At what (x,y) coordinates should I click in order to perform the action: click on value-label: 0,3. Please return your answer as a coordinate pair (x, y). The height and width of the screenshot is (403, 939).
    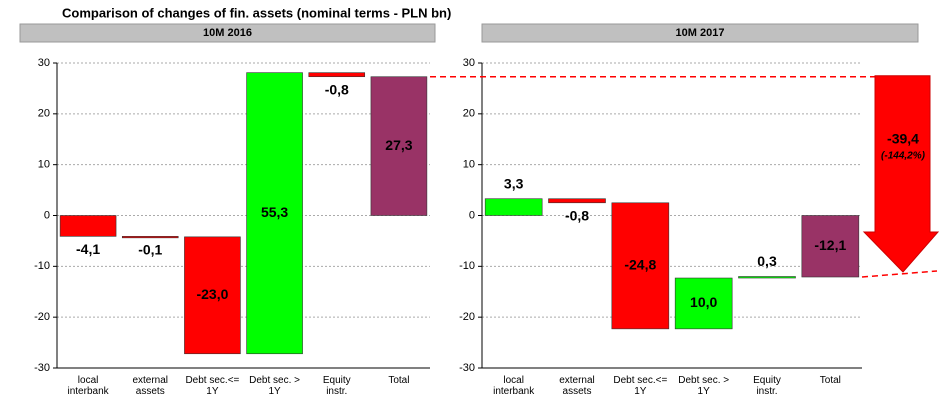
    Looking at the image, I should click on (767, 261).